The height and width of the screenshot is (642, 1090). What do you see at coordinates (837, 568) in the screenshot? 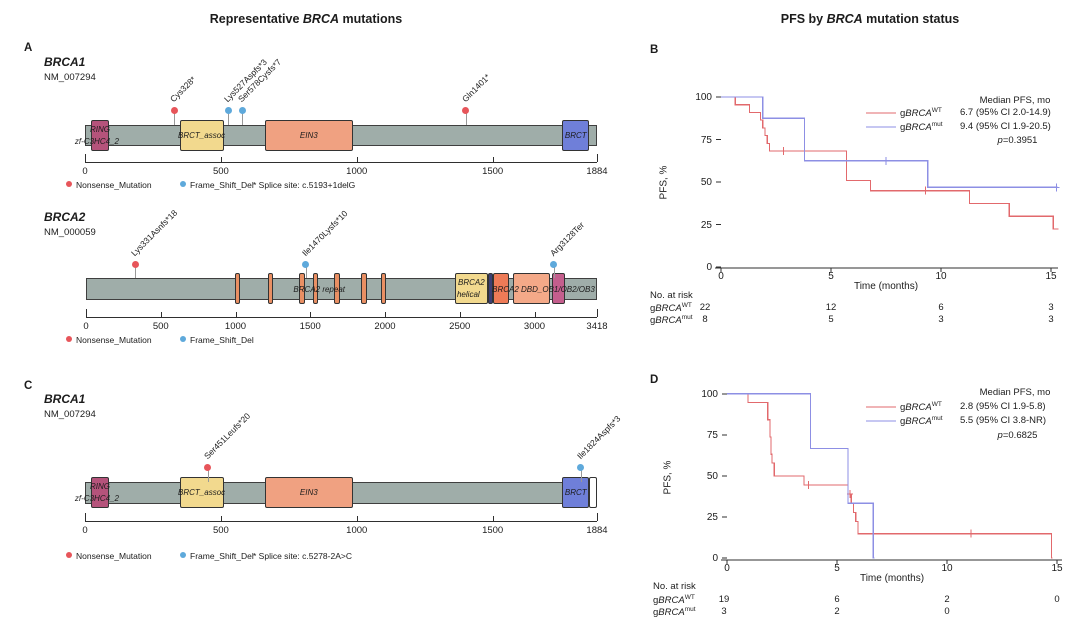
I see `km-x-tick-label-D-5: 5` at bounding box center [837, 568].